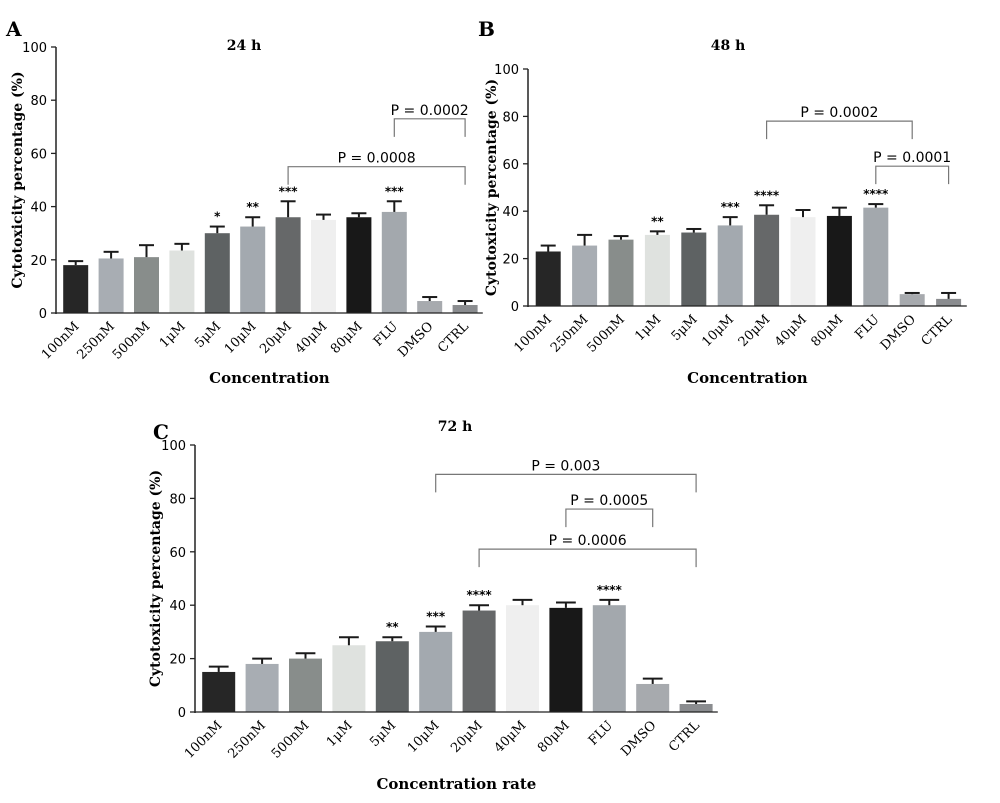 Image resolution: width=1000 pixels, height=803 pixels. Describe the element at coordinates (747, 378) in the screenshot. I see `x-axis-label-b: Concentration` at that location.